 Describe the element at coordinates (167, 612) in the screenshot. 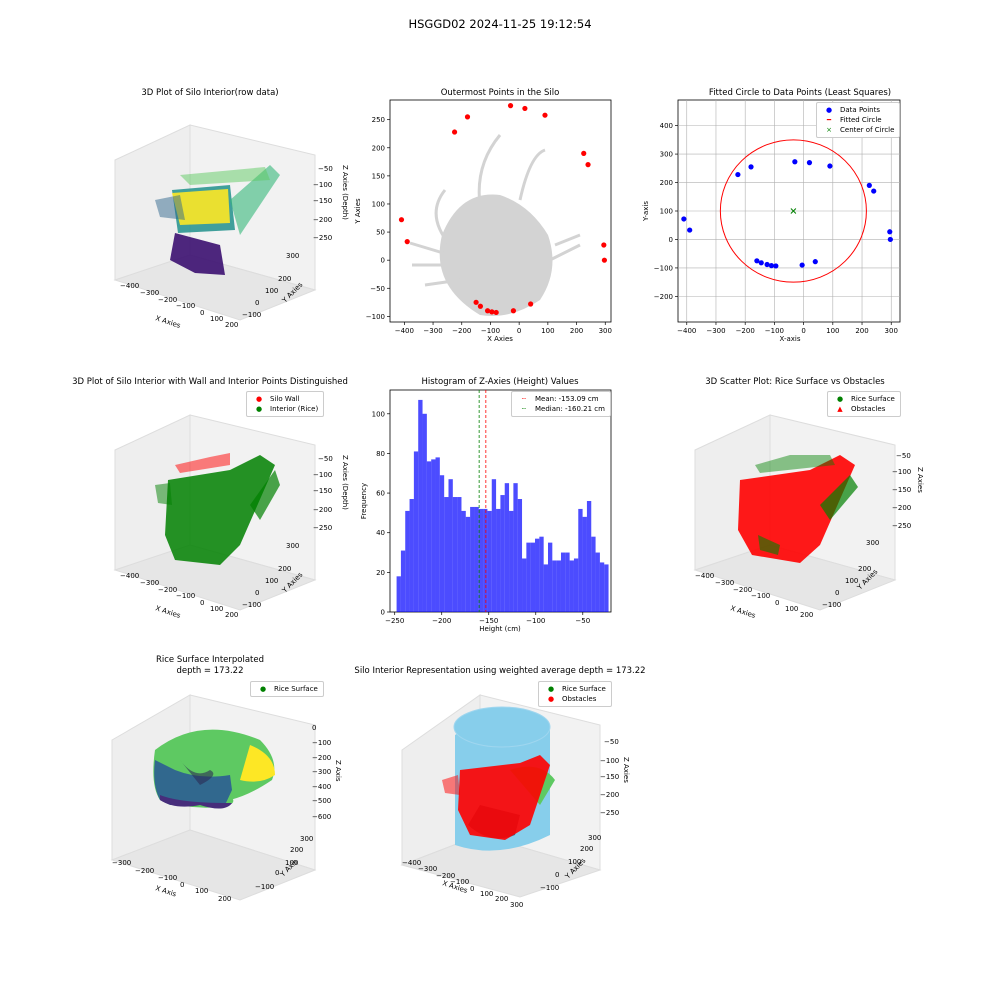

I see `p4-xlabel: X Axies` at that location.